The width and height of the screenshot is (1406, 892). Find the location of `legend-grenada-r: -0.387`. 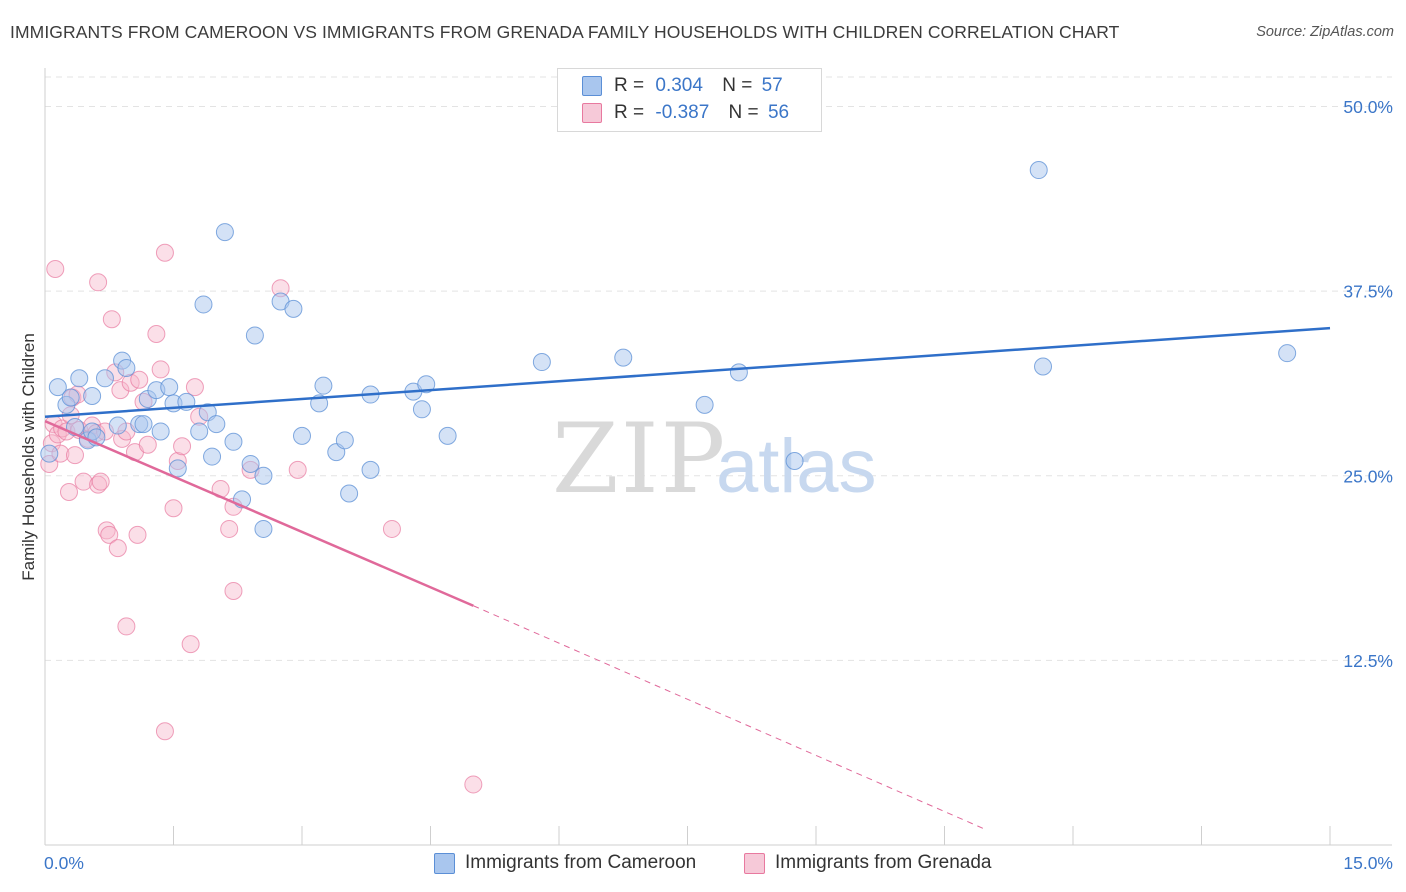

legend-grenada-r: -0.387 is located at coordinates (682, 112).